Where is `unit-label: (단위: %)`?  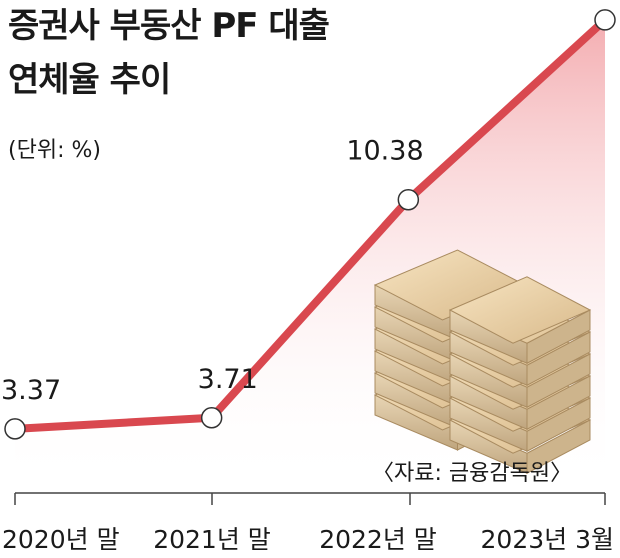
unit-label: (단위: %) is located at coordinates (54, 150).